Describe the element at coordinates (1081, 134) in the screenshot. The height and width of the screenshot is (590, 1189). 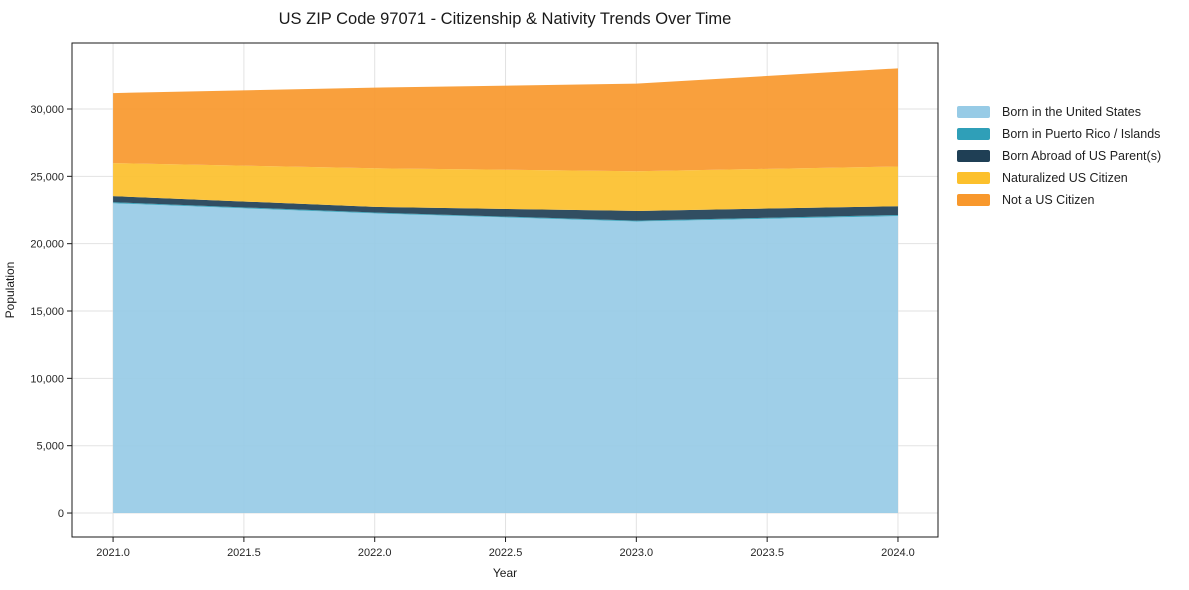
I see `legend-label: Born in Puerto Rico / Islands` at that location.